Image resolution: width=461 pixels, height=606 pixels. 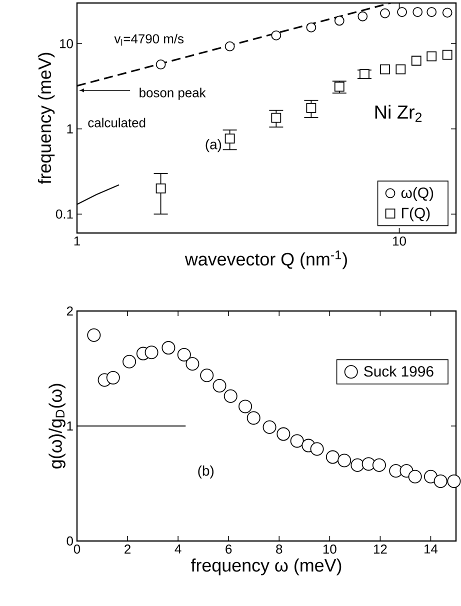 What do you see at coordinates (69, 311) in the screenshot?
I see `y-tick-label: 2` at bounding box center [69, 311].